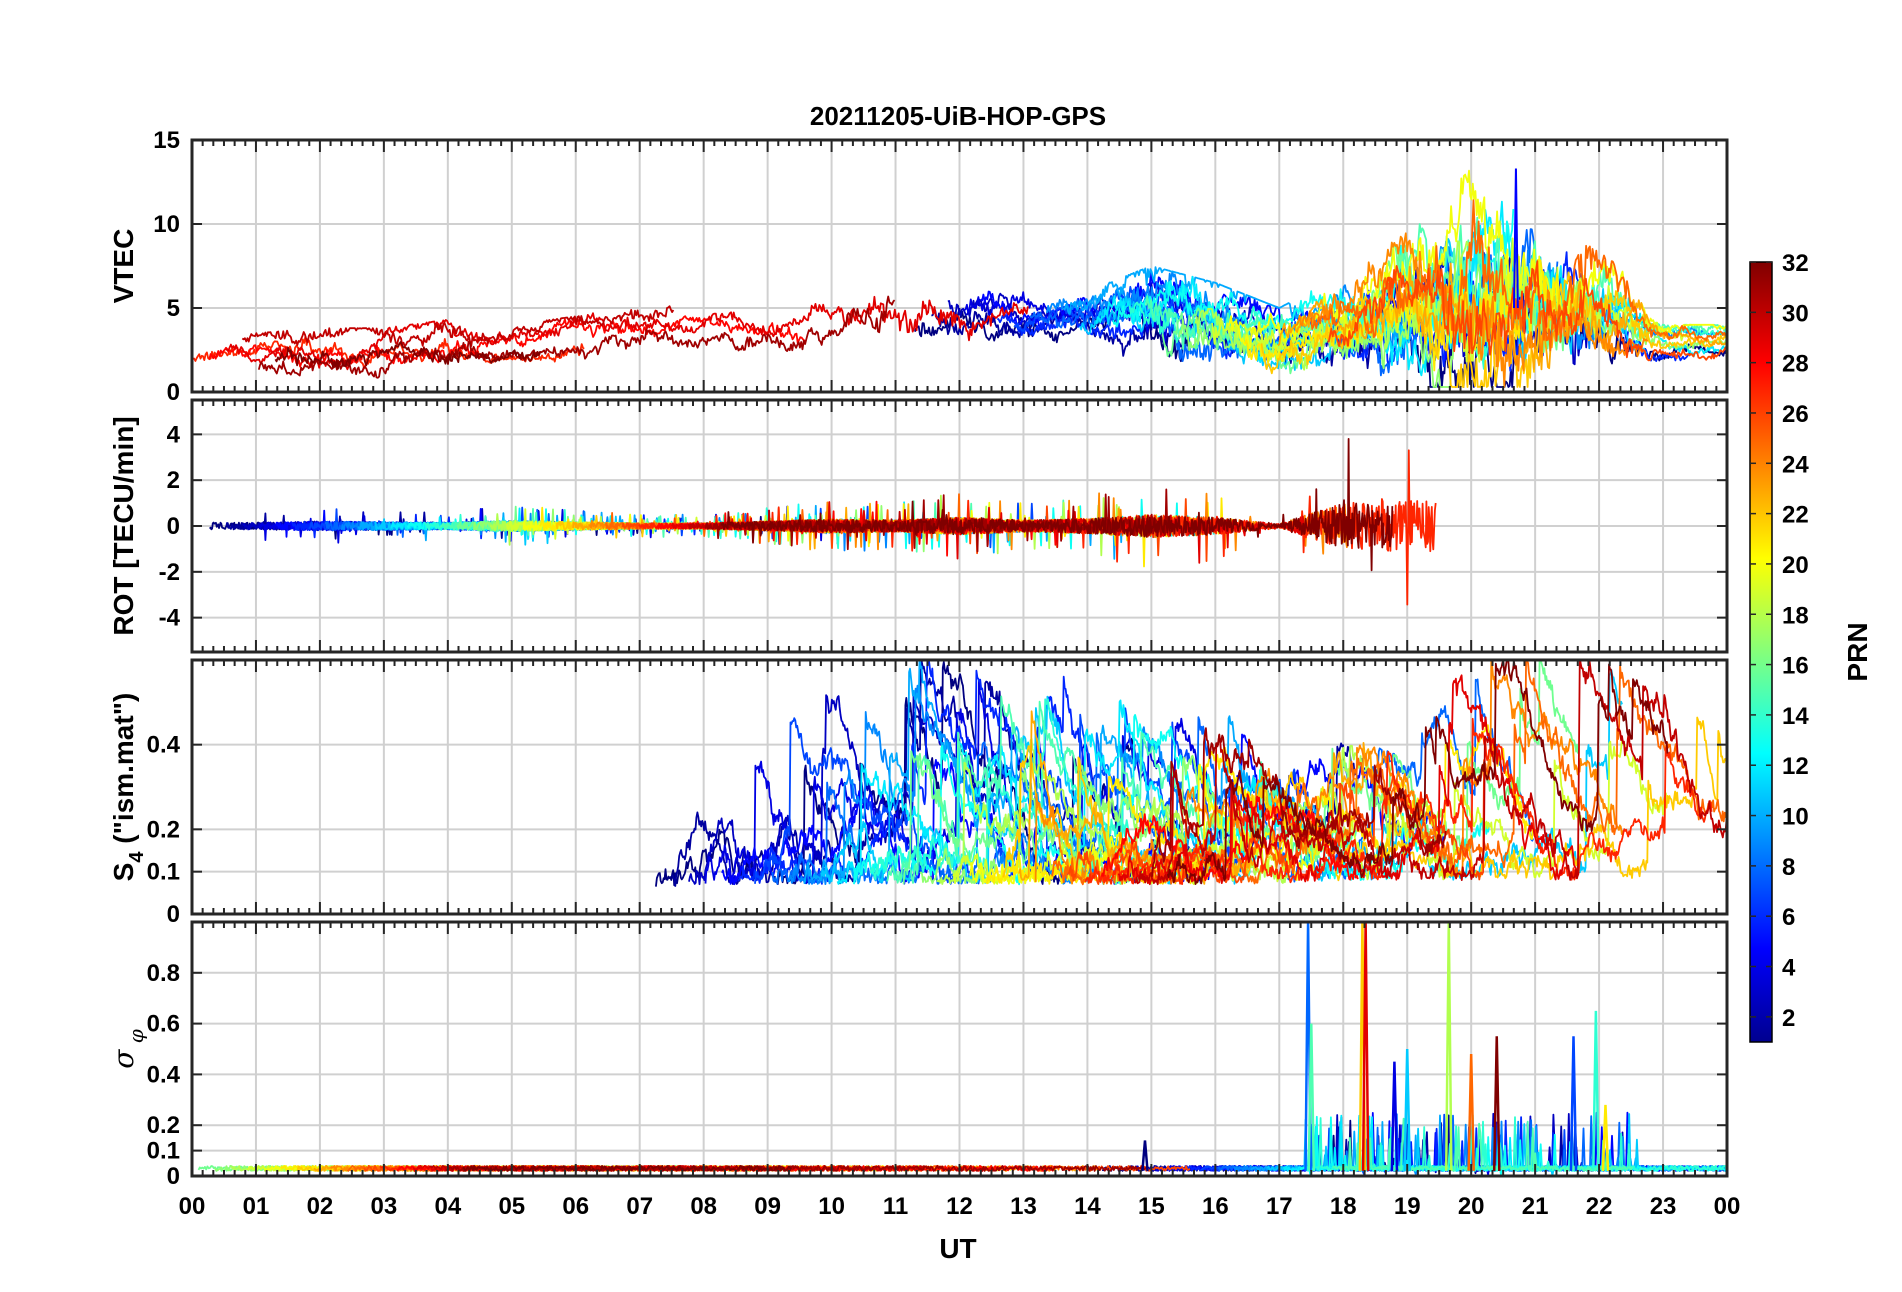  What do you see at coordinates (1788, 917) in the screenshot?
I see `colorbar-tick-label: 6` at bounding box center [1788, 917].